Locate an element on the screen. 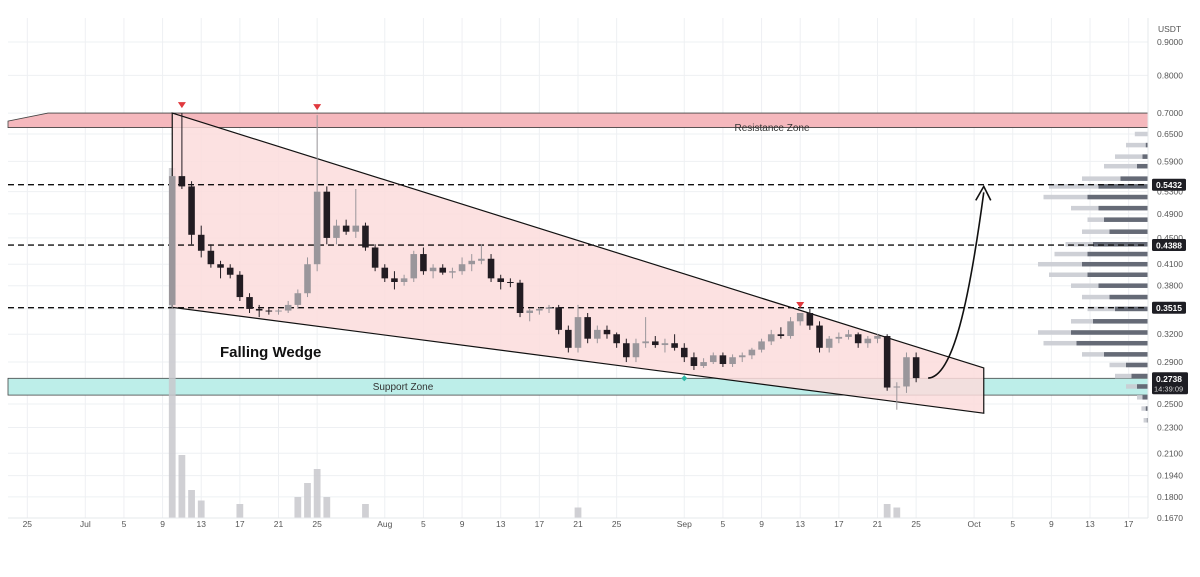  y-tick-label: 0.2300 is located at coordinates (1170, 428).